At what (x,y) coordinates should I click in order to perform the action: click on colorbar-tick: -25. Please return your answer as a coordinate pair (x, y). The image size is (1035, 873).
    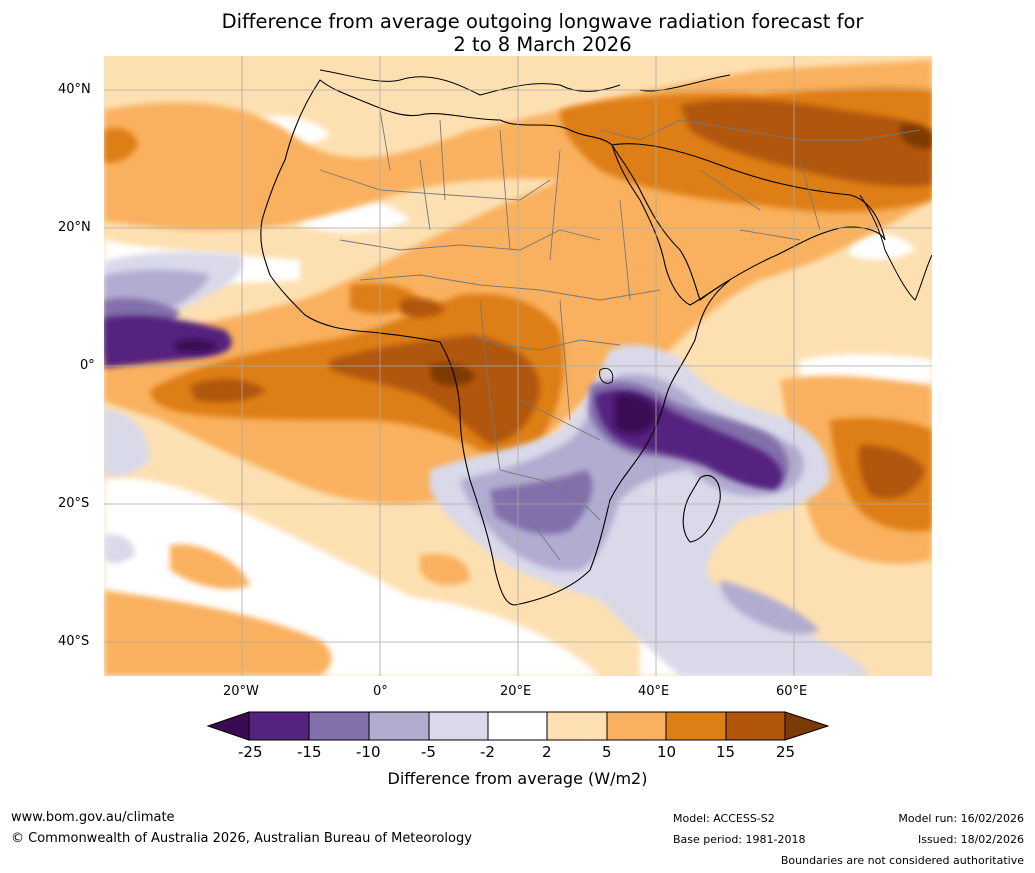
    Looking at the image, I should click on (250, 752).